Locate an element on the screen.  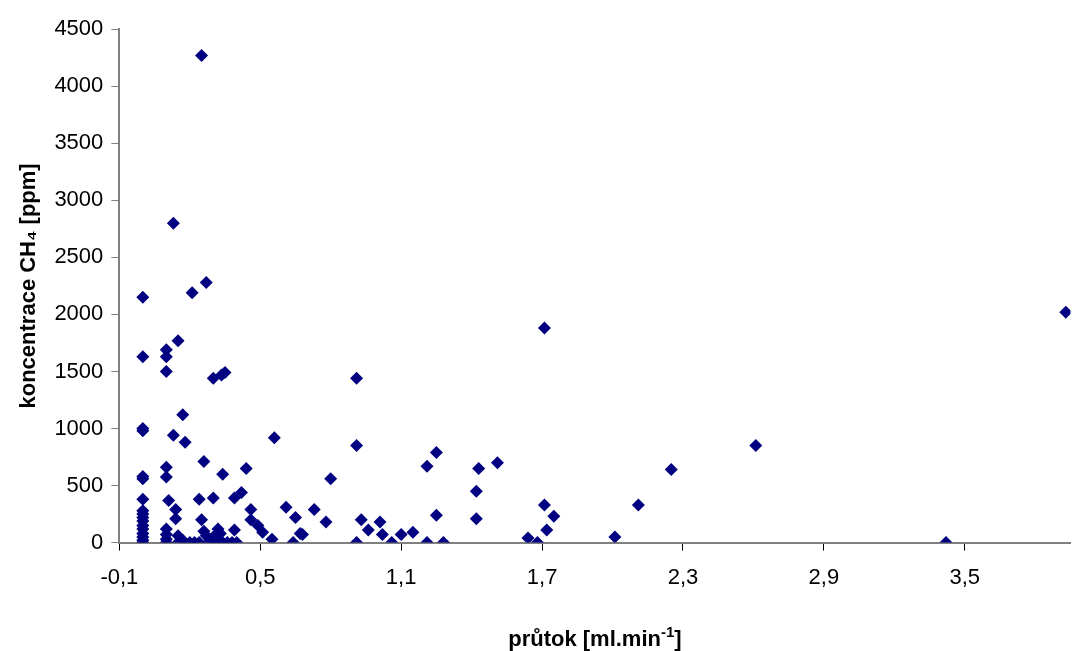
x-tick-label: 2,3 is located at coordinates (683, 576).